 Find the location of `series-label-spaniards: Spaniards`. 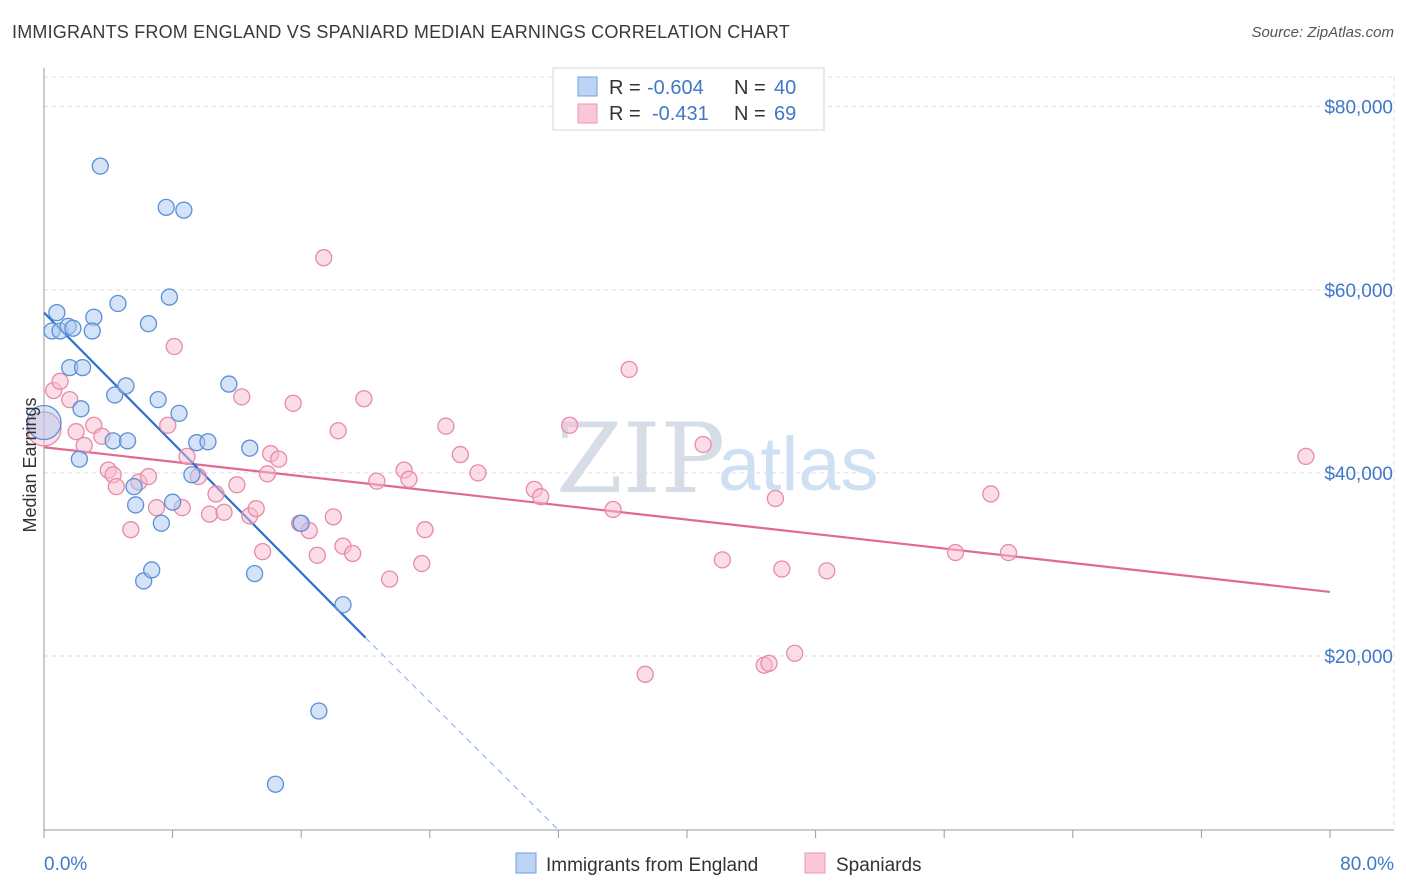

series-label-spaniards: Spaniards is located at coordinates (879, 865).